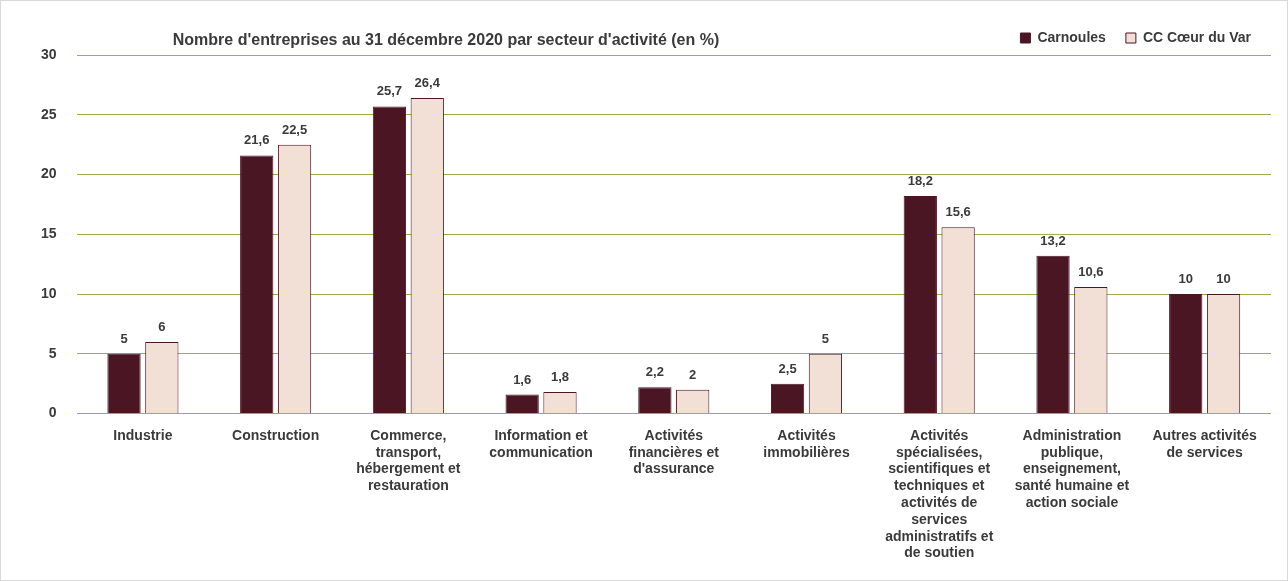 This screenshot has height=581, width=1288. What do you see at coordinates (1072, 36) in the screenshot?
I see `legend-label: Carnoules` at bounding box center [1072, 36].